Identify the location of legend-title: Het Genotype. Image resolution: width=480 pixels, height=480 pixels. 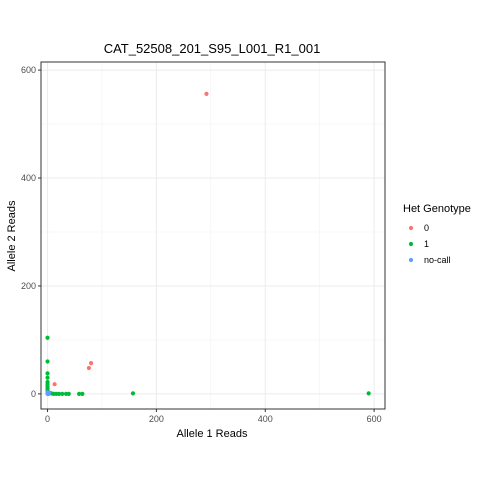
(437, 209).